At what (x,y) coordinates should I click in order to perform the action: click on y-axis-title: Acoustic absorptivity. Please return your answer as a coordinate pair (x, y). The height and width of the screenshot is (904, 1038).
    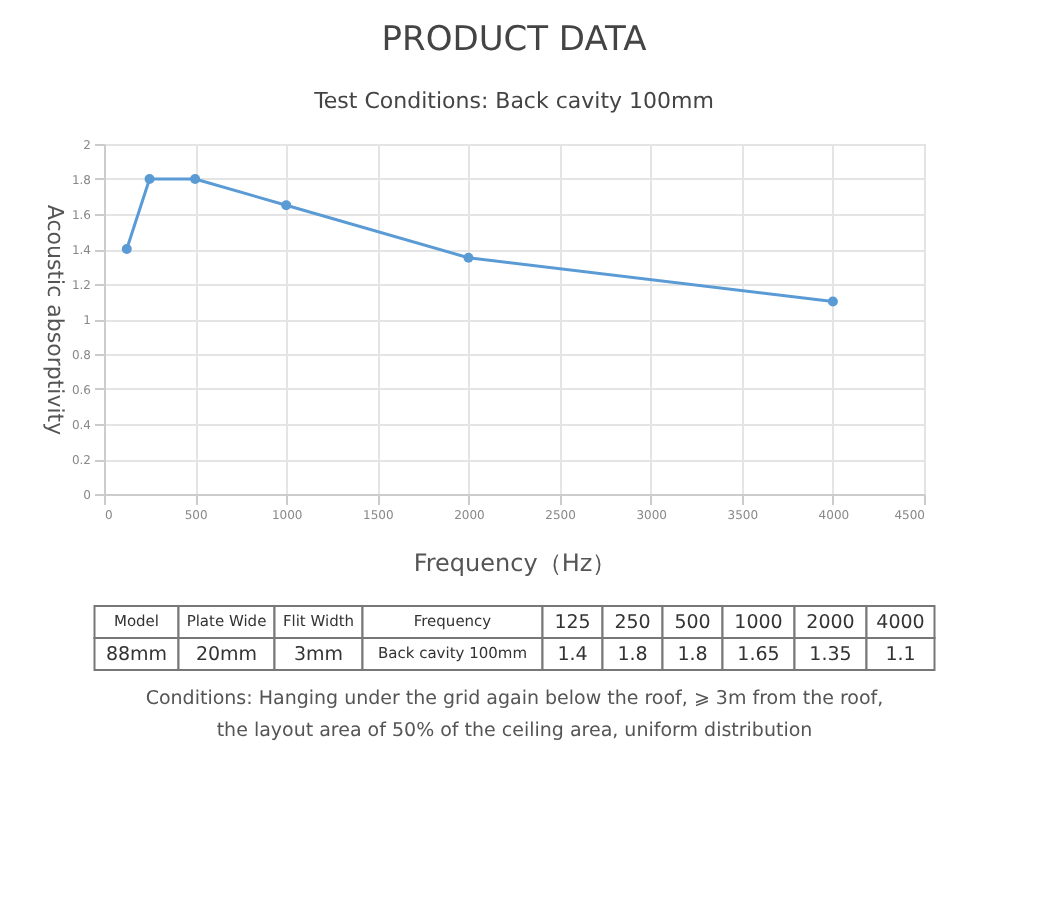
    Looking at the image, I should click on (54, 320).